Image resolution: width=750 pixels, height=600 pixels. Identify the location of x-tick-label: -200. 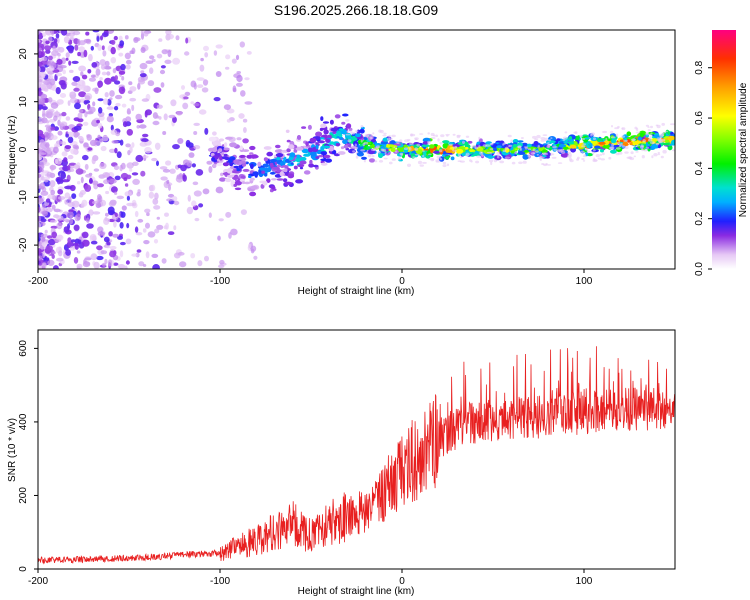
(38, 281).